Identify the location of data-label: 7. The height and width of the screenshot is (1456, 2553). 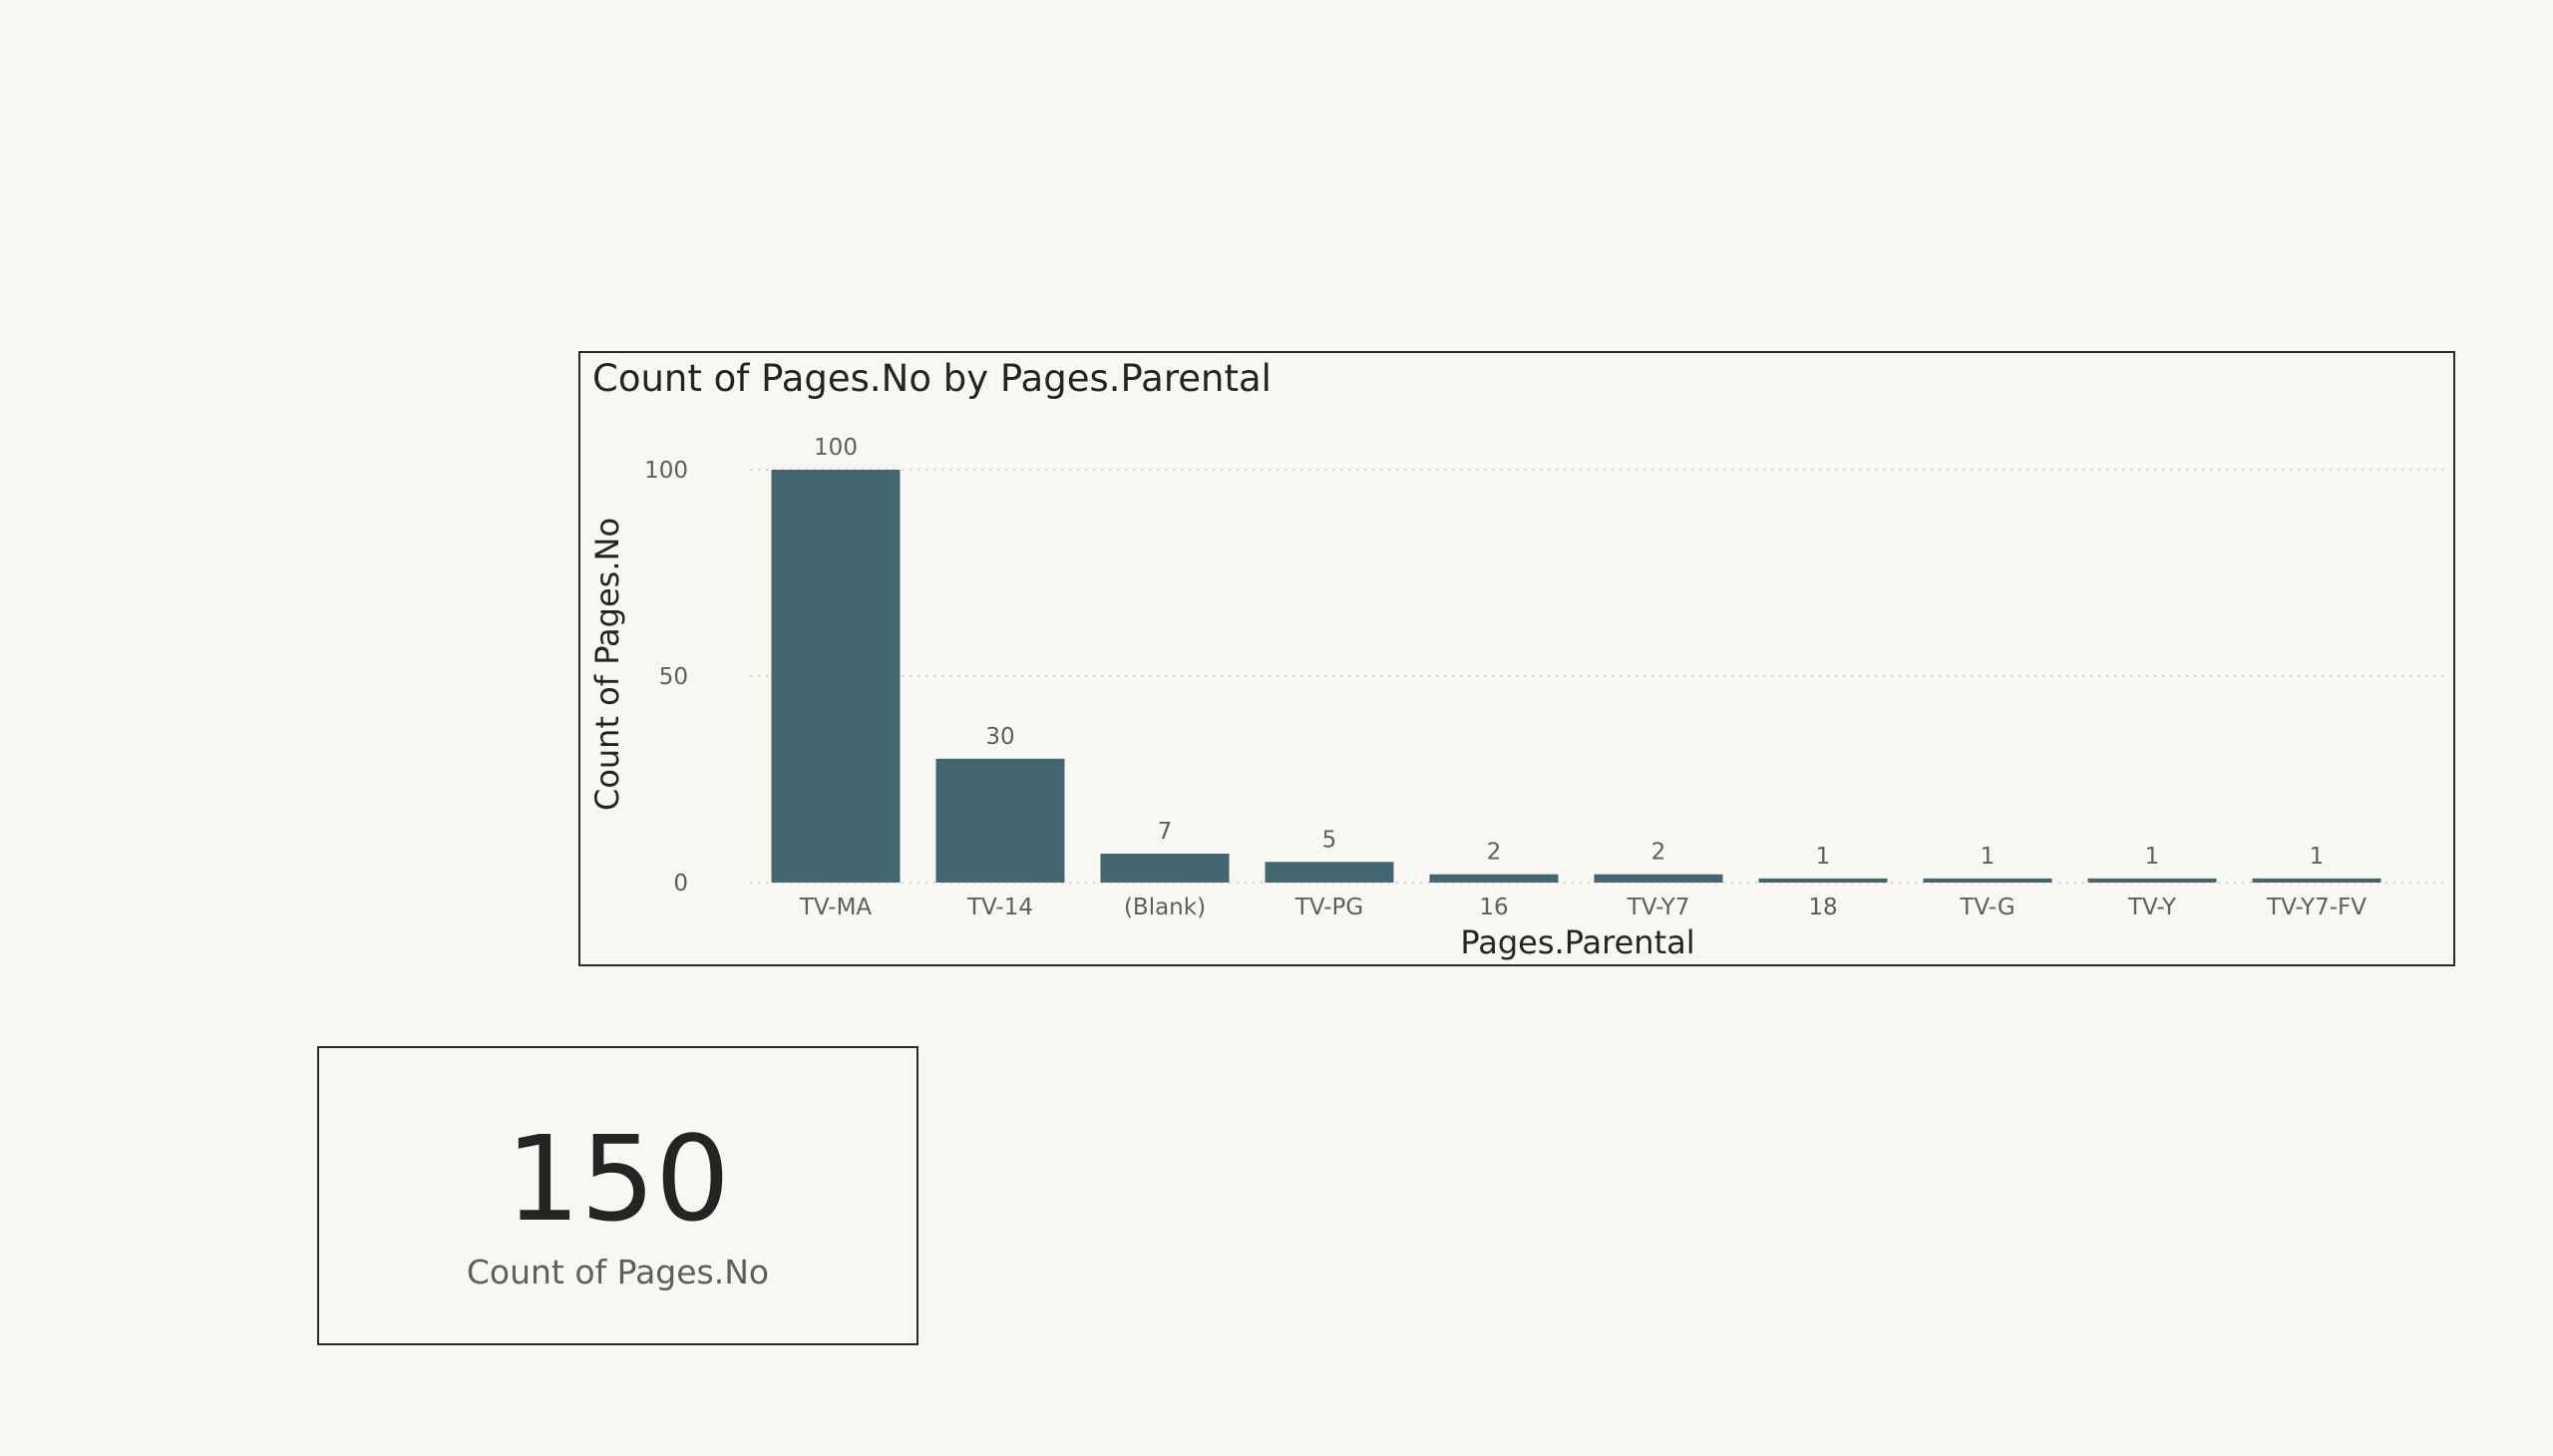
(1166, 832).